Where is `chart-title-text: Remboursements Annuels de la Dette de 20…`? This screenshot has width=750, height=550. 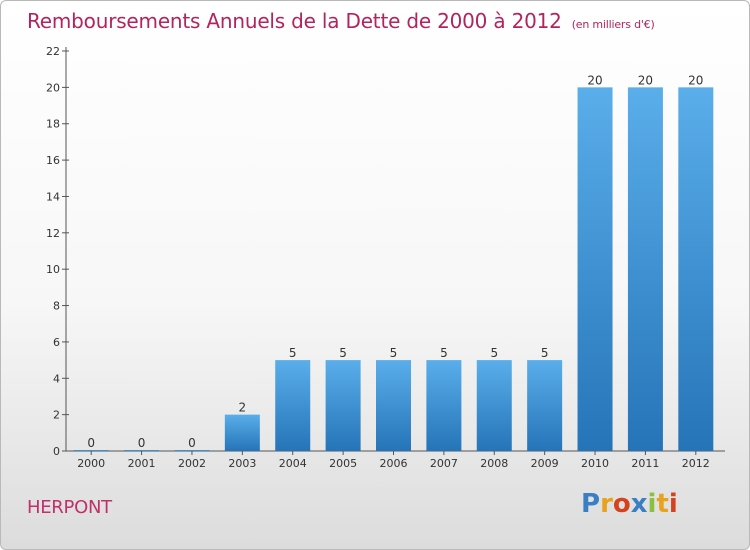
chart-title-text: Remboursements Annuels de la Dette de 20… is located at coordinates (294, 21).